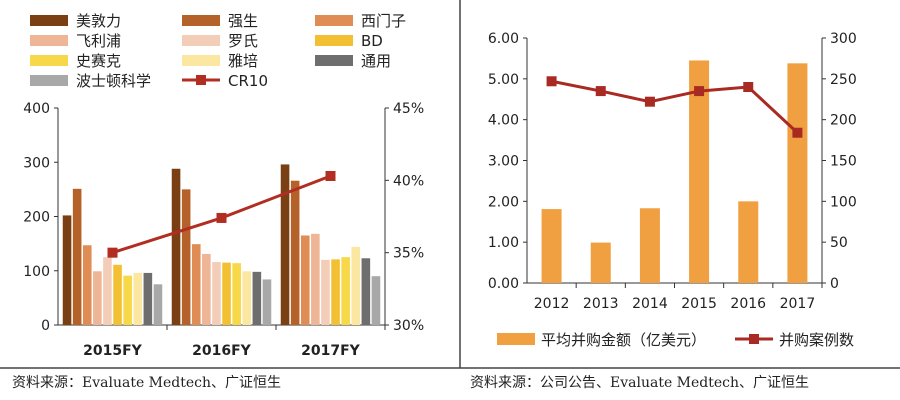 This screenshot has height=400, width=900. I want to click on y-tick-label: 400, so click(36, 109).